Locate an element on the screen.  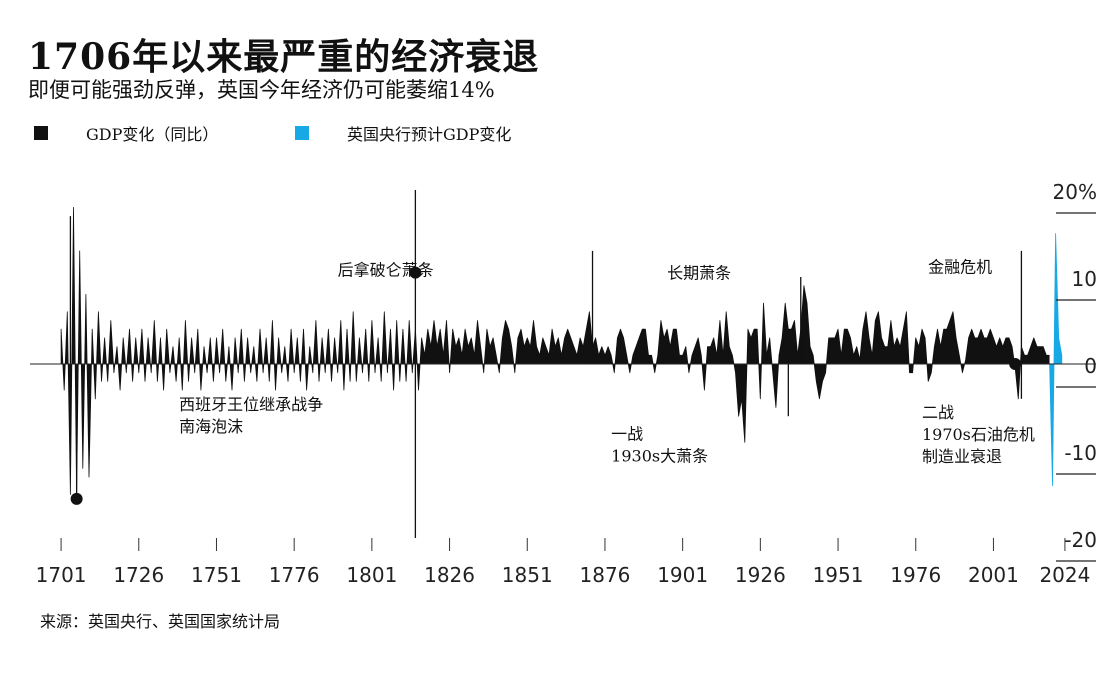
legend: GDP变化（同比） 英国央行预计GDP变化 is located at coordinates (350, 133).